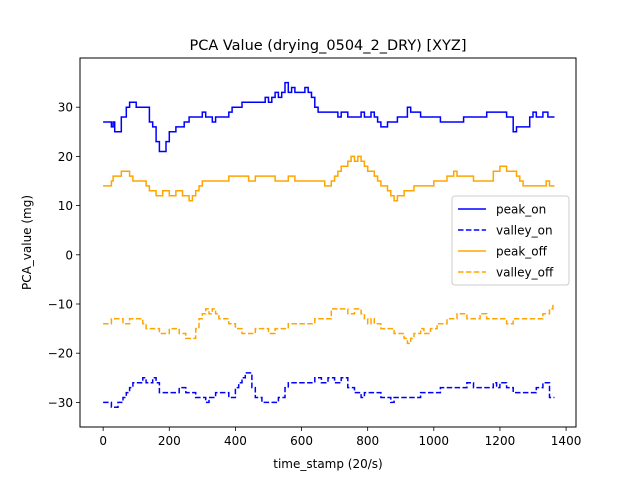 This screenshot has height=480, width=640. I want to click on legend-label-peak_on: peak_on, so click(521, 210).